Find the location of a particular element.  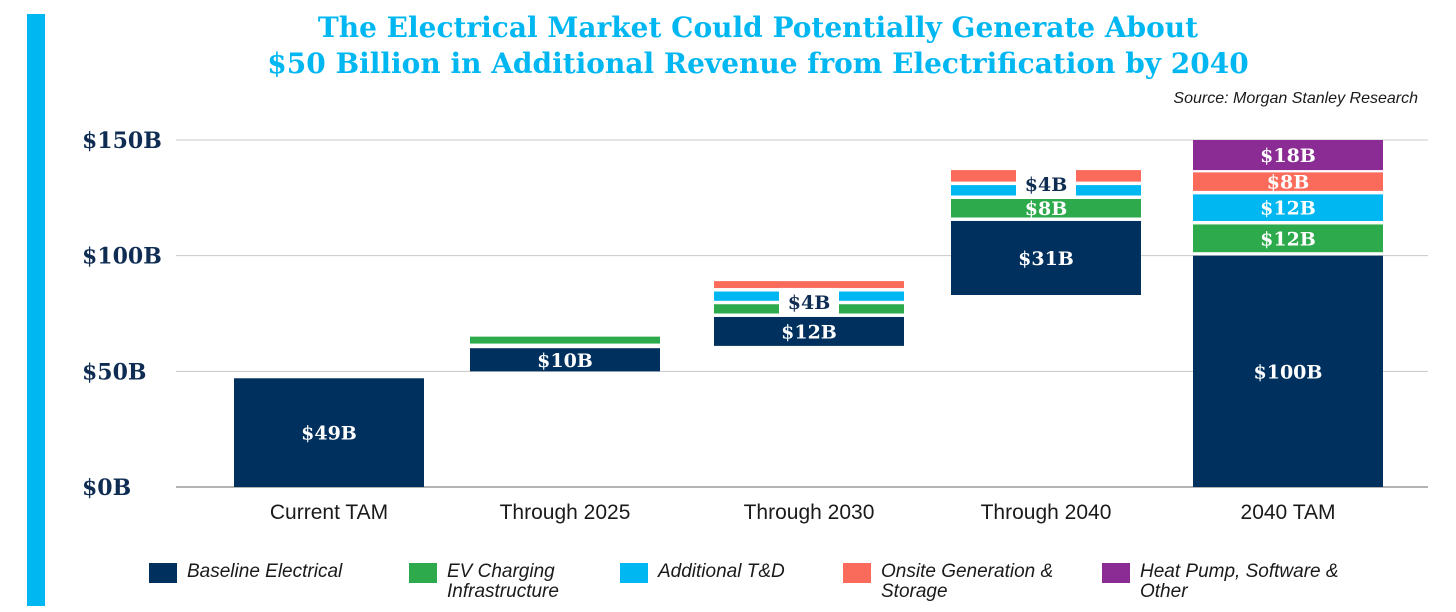

legend-swatch-onsite-generation is located at coordinates (857, 573).